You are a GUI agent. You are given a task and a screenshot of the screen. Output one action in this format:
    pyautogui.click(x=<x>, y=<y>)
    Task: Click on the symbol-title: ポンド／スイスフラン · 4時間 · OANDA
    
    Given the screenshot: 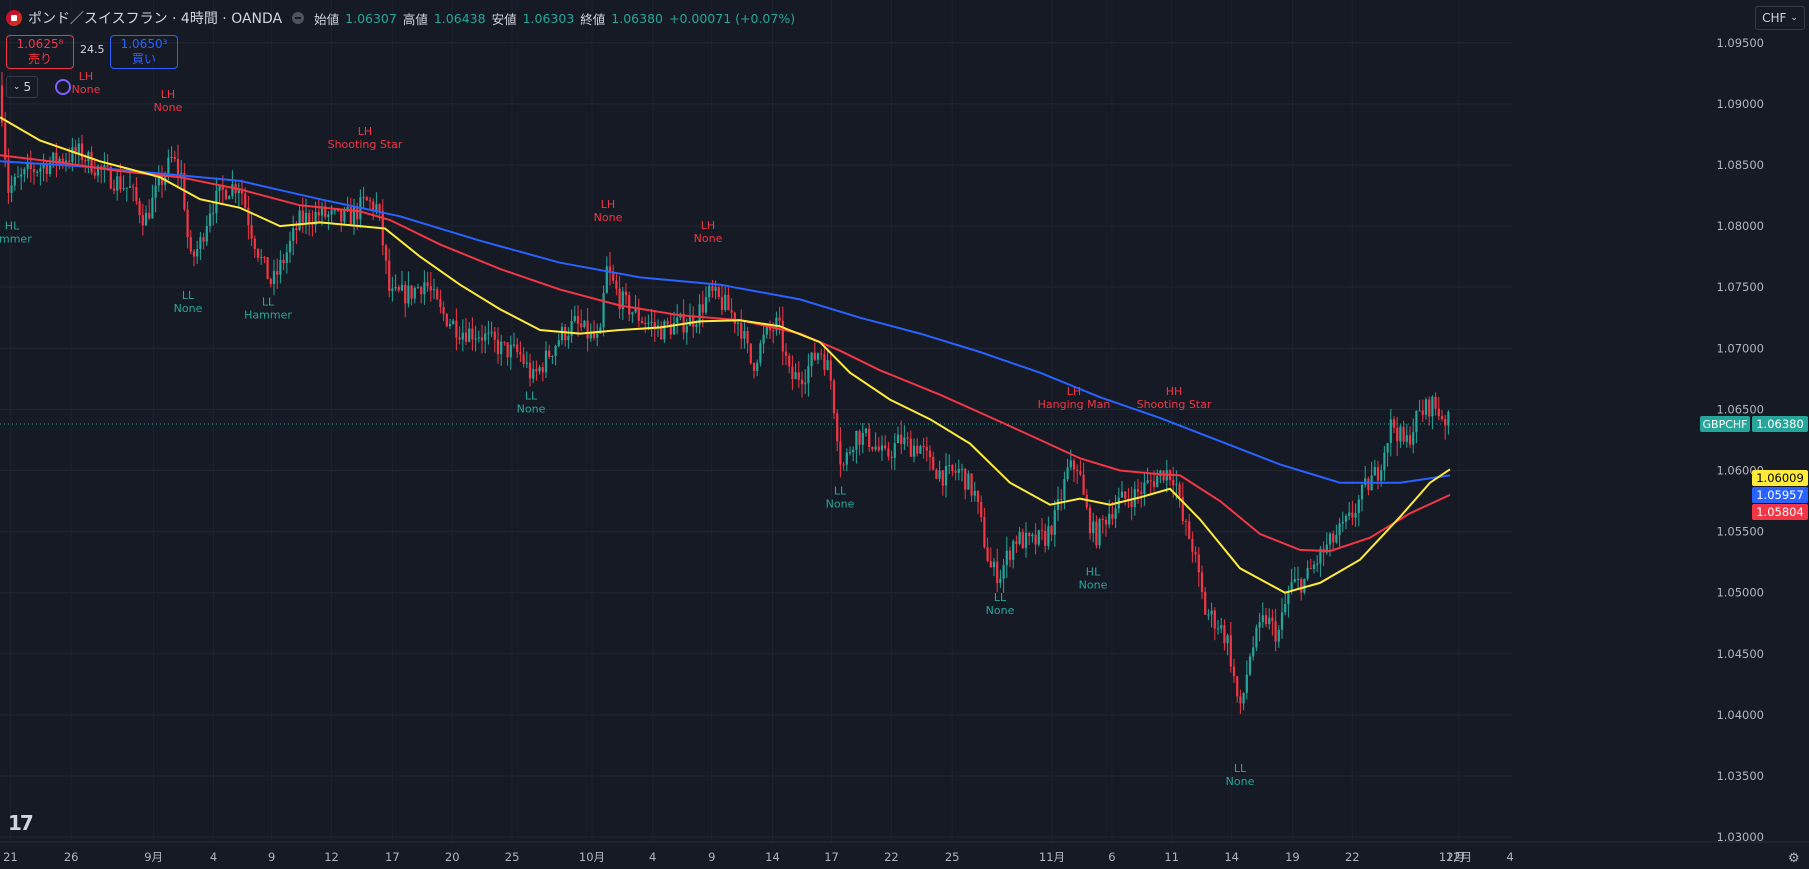 What is the action you would take?
    pyautogui.click(x=155, y=19)
    